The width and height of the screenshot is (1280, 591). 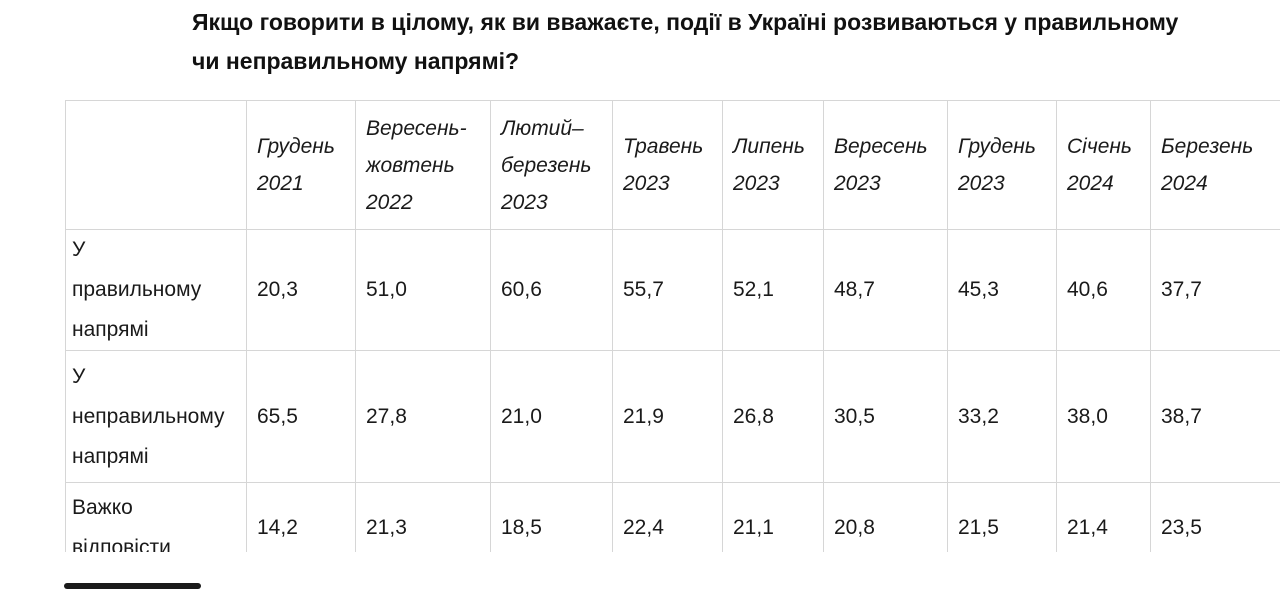 What do you see at coordinates (1215, 290) in the screenshot?
I see `data-cell: 37,7` at bounding box center [1215, 290].